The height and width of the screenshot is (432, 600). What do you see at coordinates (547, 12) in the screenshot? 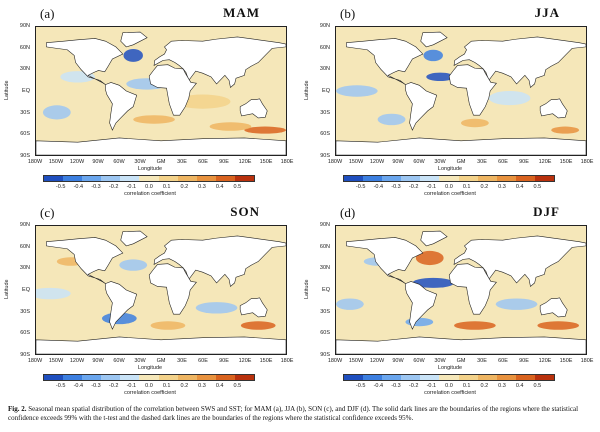
I see `season-label: JJA` at bounding box center [547, 12].